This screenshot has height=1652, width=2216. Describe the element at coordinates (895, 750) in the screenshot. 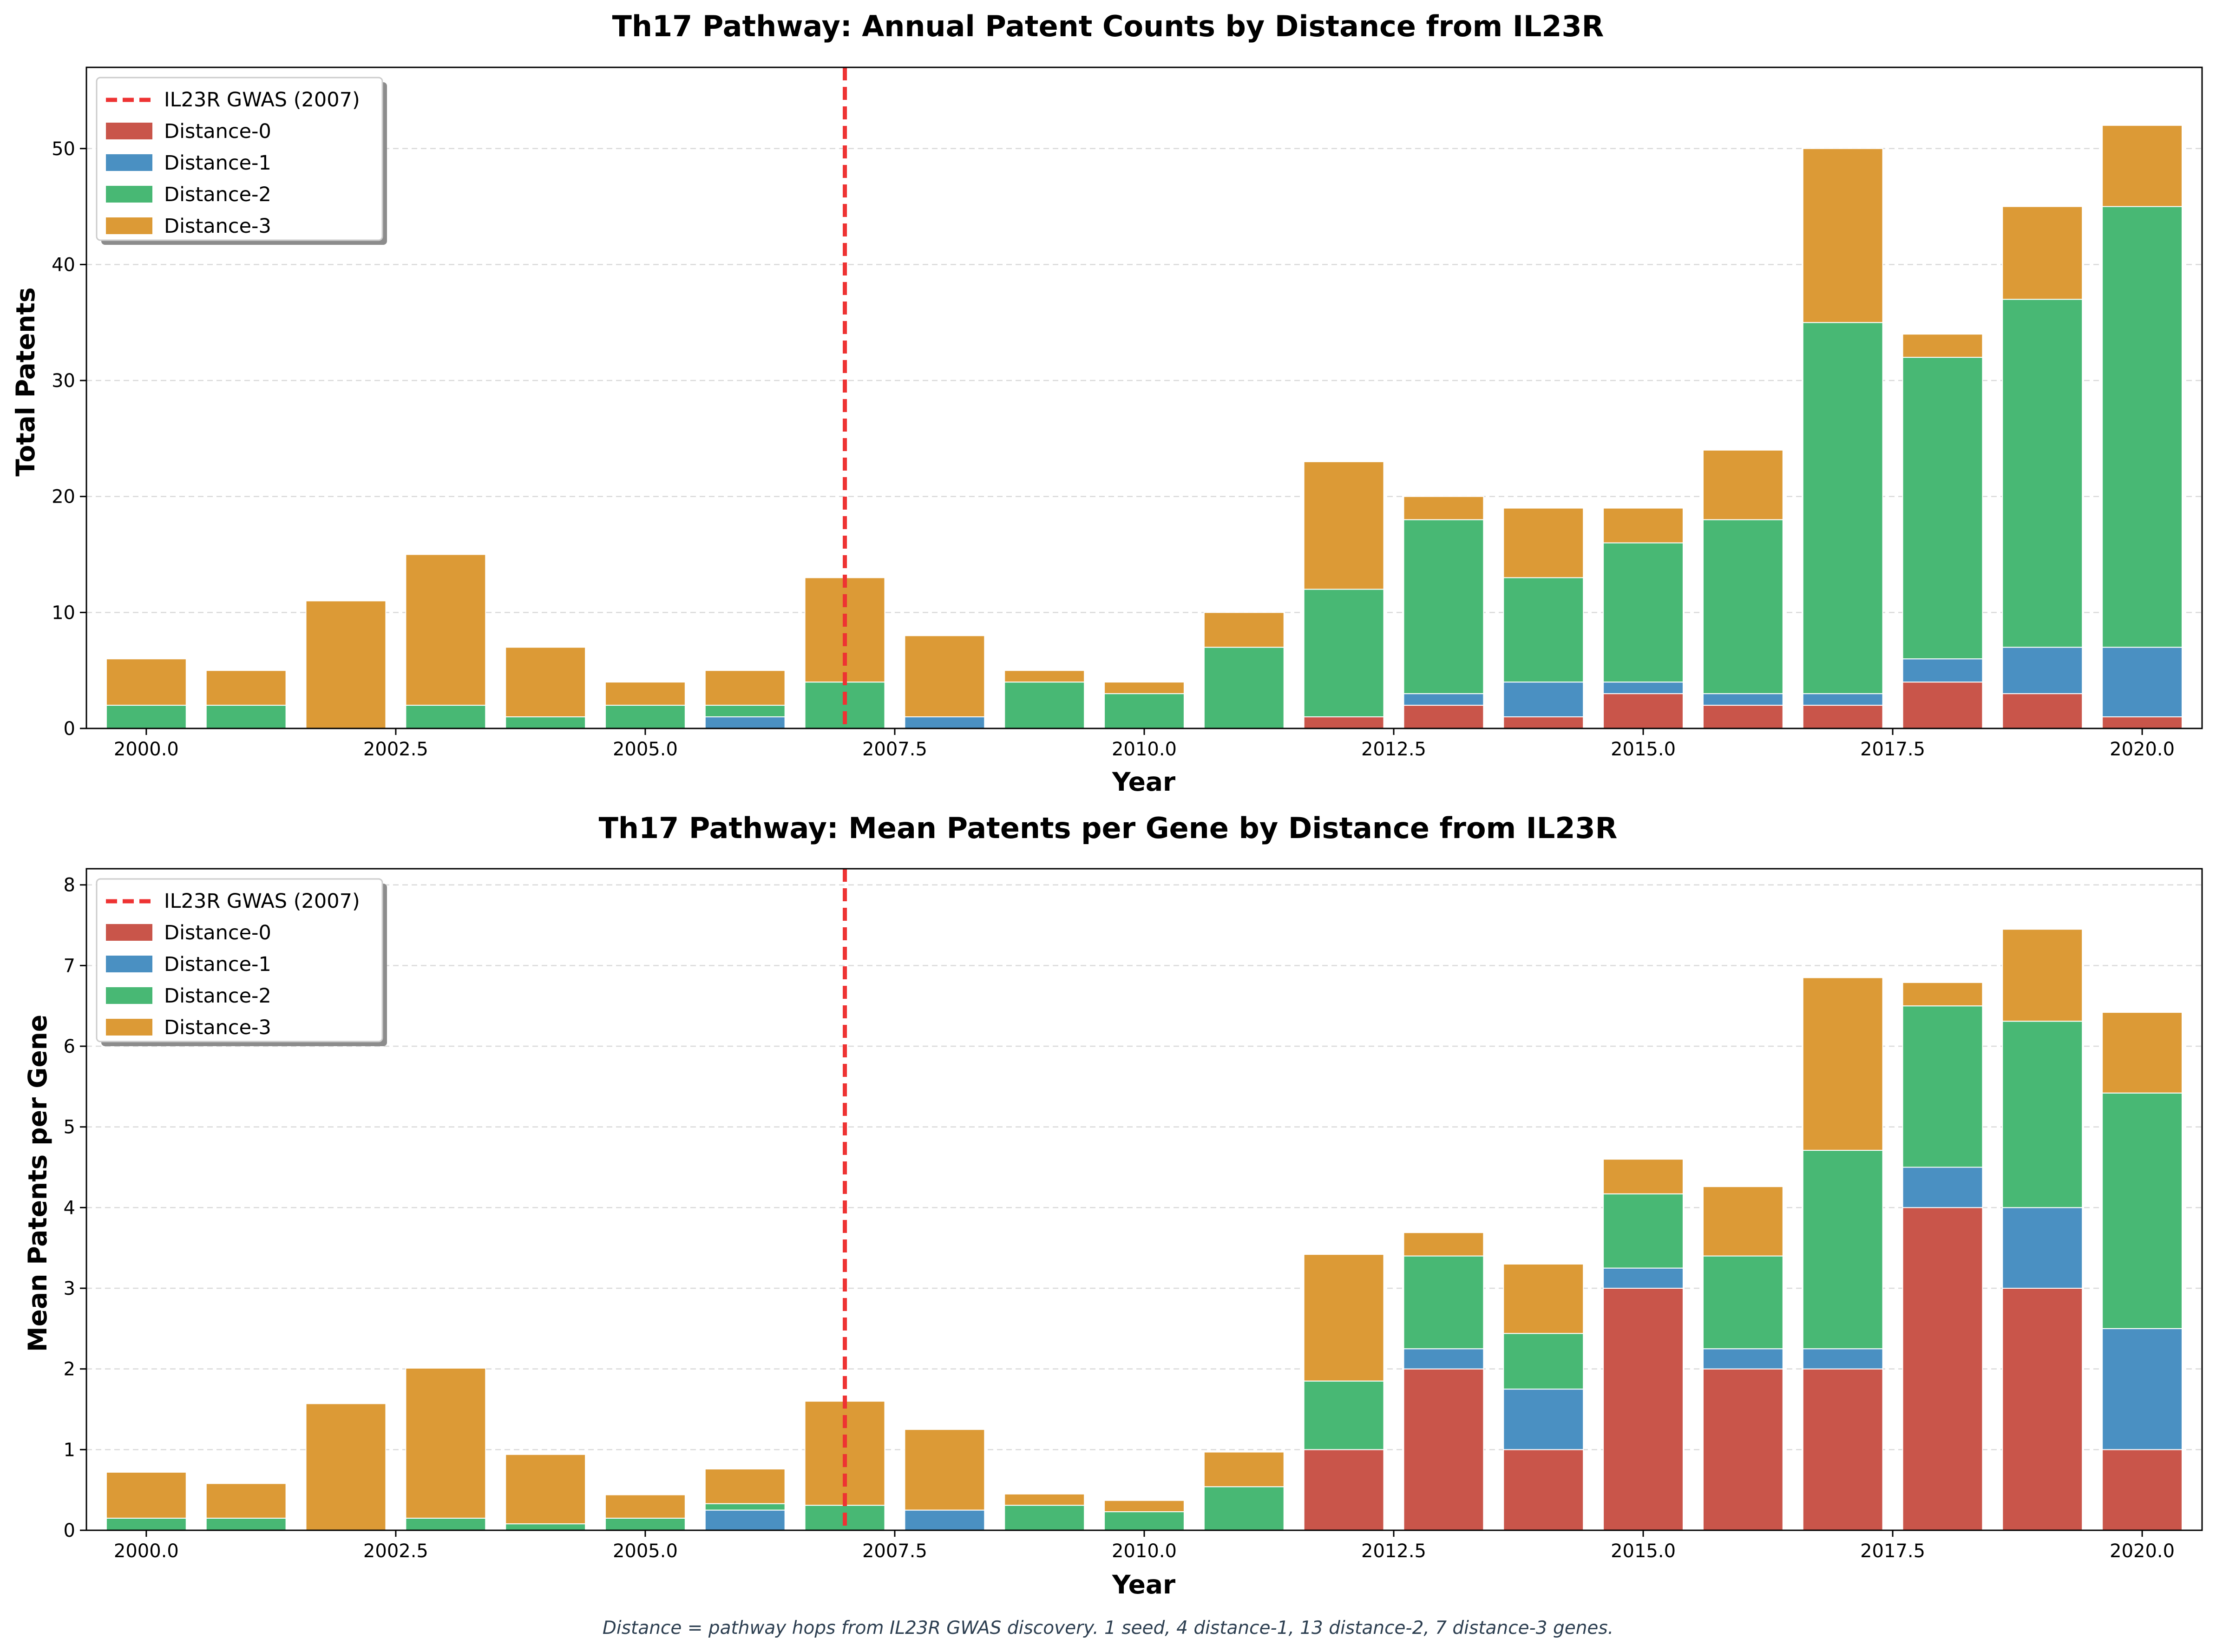

I see `x-tick-label: 2007.5` at that location.